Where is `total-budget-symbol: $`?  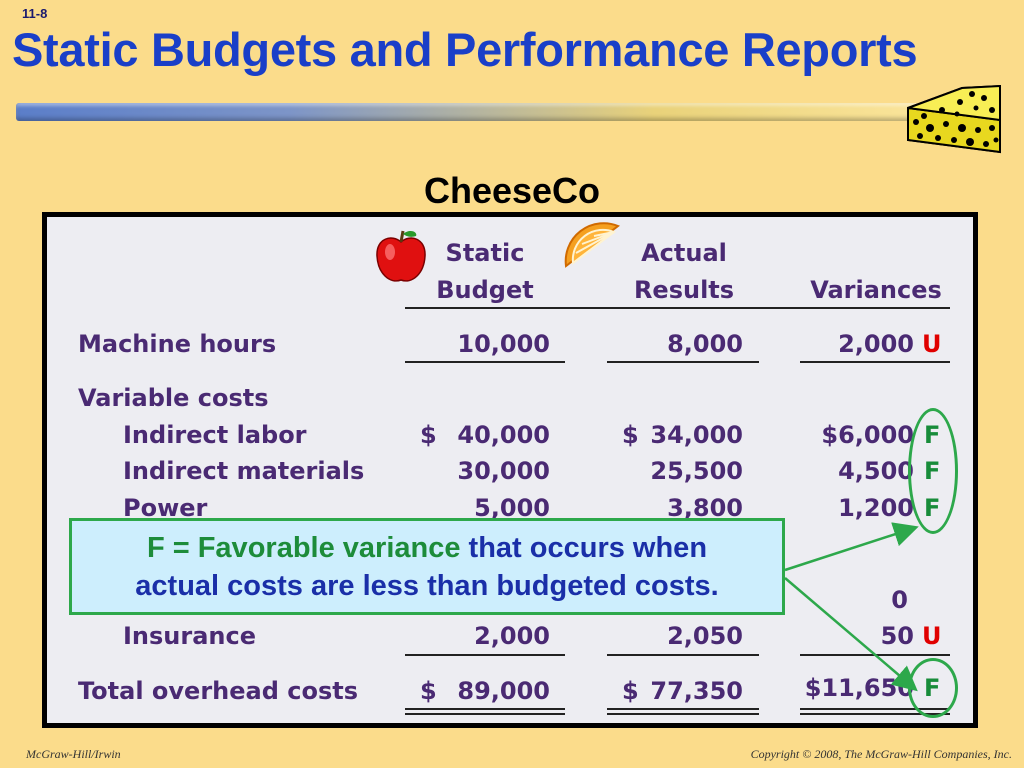 total-budget-symbol: $ is located at coordinates (428, 691).